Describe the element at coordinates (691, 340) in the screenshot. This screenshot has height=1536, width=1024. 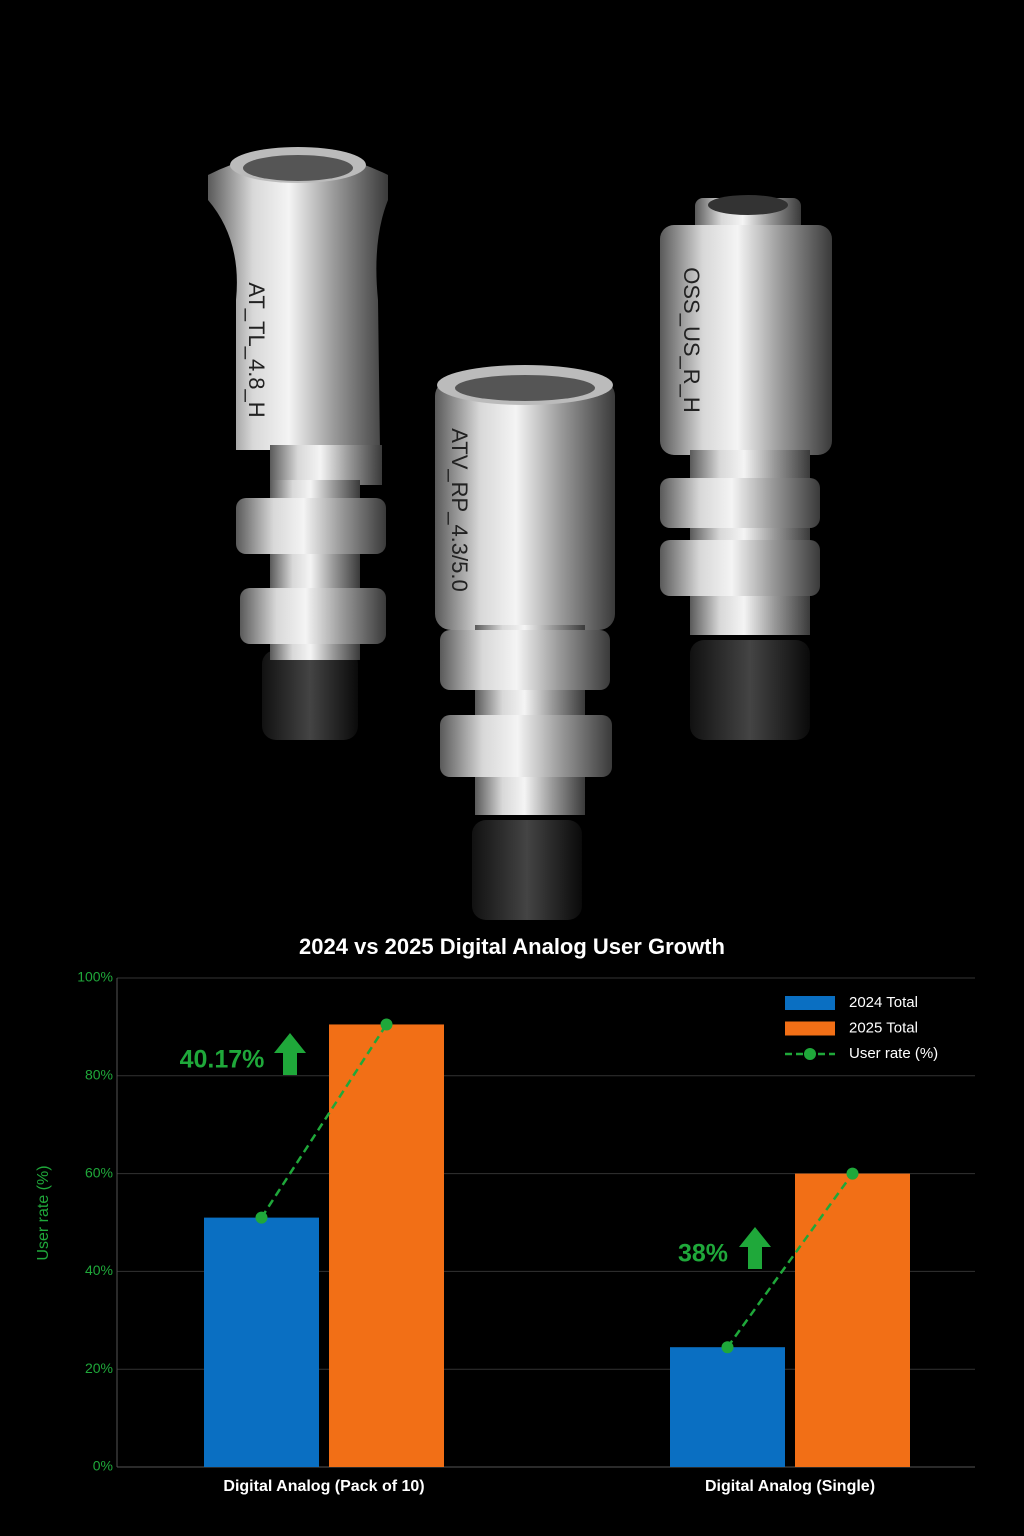
I see `product-label: OSS_US_R_H` at that location.